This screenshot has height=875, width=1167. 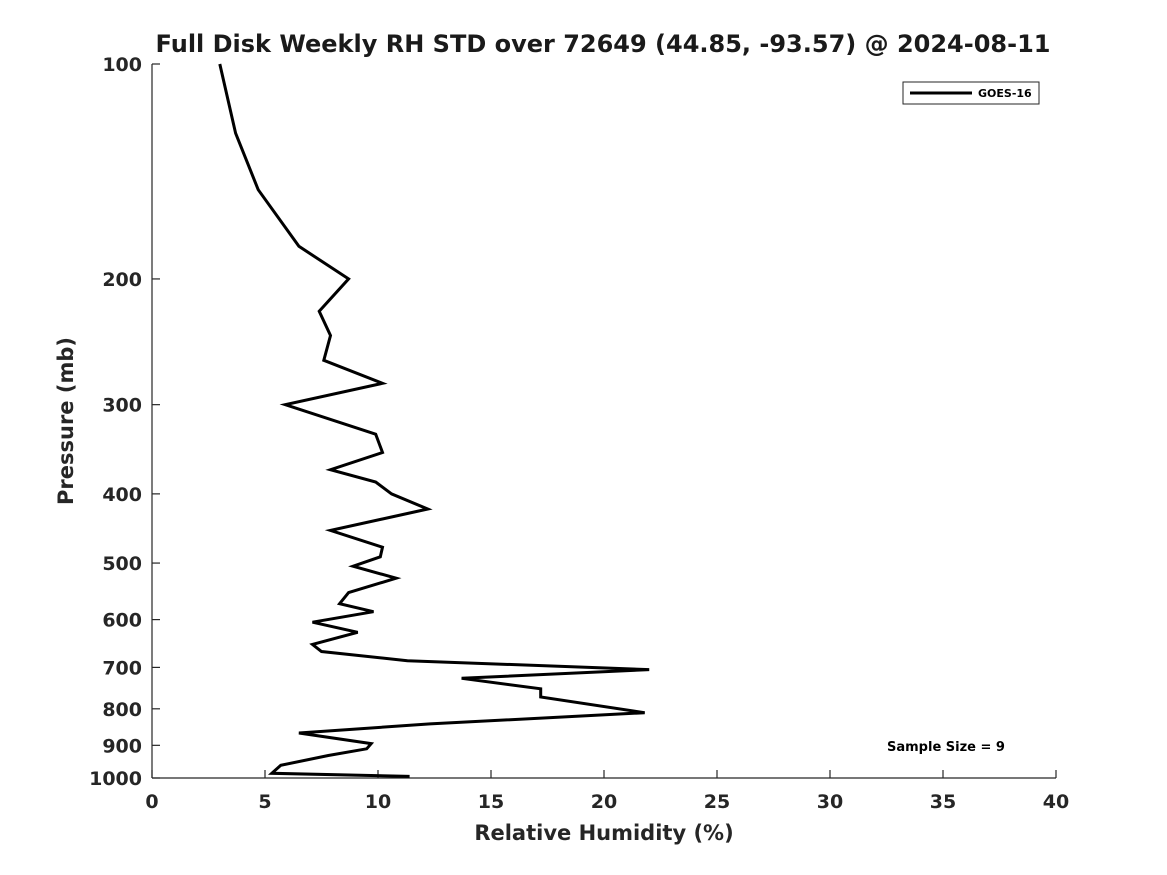 What do you see at coordinates (122, 621) in the screenshot?
I see `y-tick-label: 600` at bounding box center [122, 621].